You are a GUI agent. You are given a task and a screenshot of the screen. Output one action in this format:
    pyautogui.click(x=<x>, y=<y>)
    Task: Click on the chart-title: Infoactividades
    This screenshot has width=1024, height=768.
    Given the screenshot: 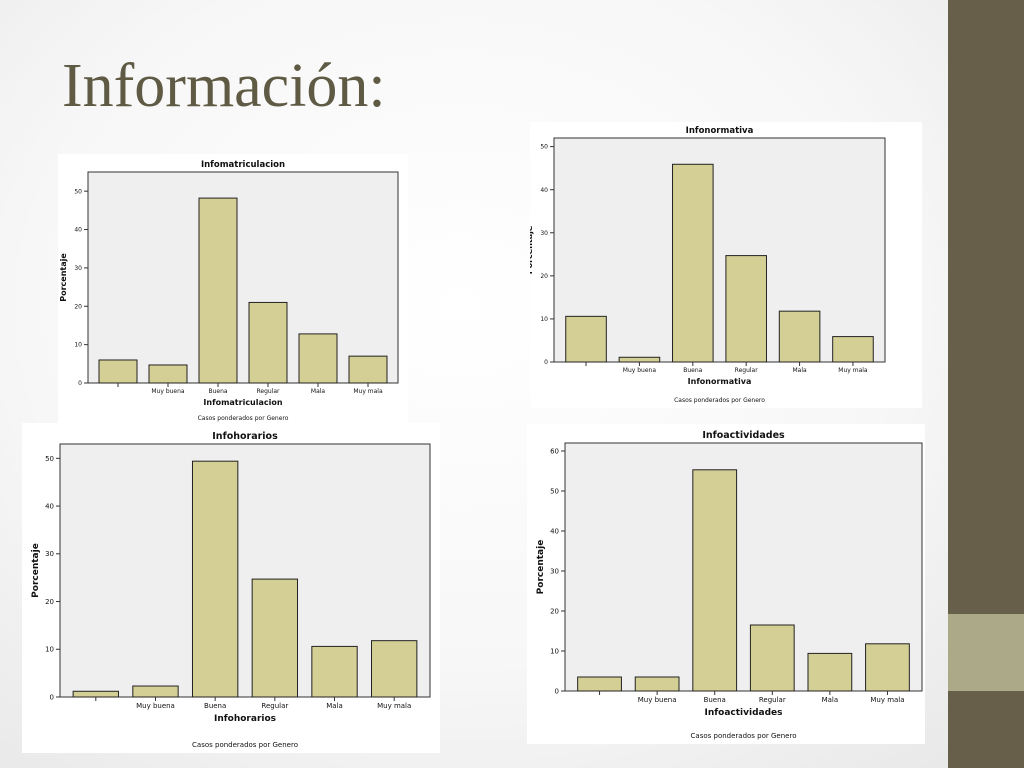 What is the action you would take?
    pyautogui.click(x=743, y=435)
    